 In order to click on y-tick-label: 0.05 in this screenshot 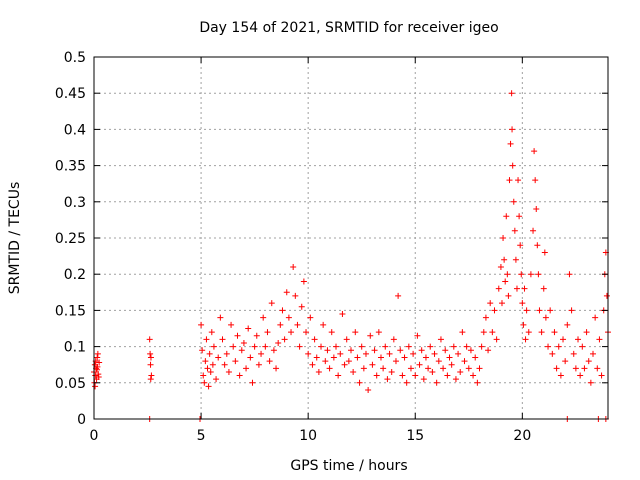, I will do `click(70, 384)`.